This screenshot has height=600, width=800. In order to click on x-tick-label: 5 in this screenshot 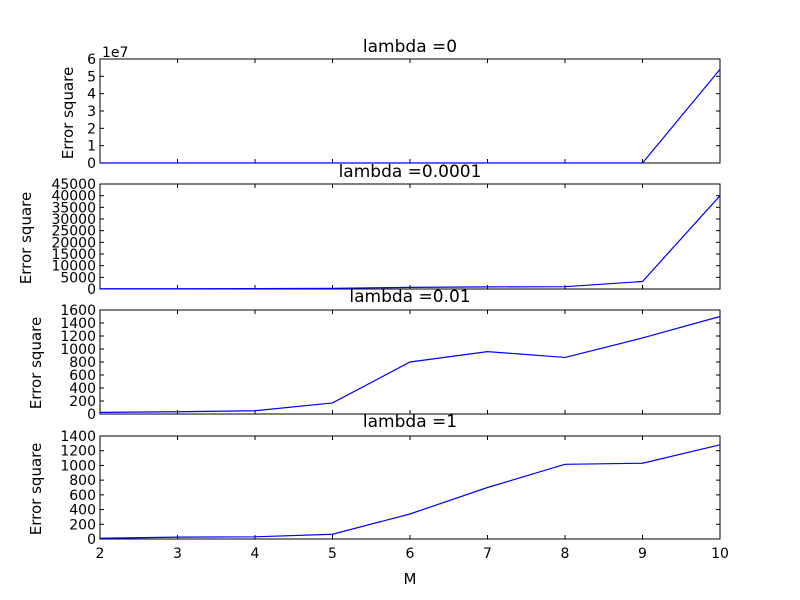, I will do `click(332, 554)`.